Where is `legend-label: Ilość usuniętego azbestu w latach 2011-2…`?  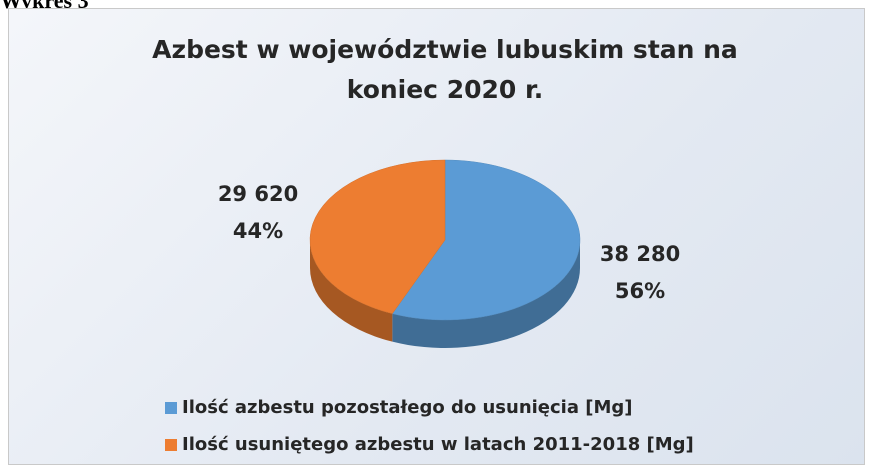
legend-label: Ilość usuniętego azbestu w latach 2011-2… is located at coordinates (438, 444).